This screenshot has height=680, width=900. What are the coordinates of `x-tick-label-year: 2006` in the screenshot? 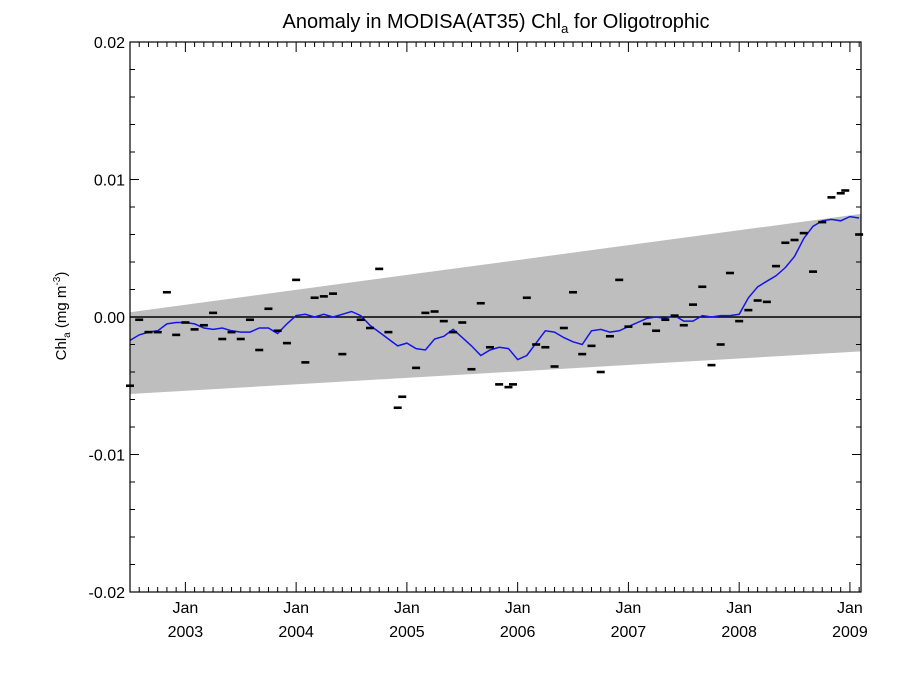 It's located at (518, 632).